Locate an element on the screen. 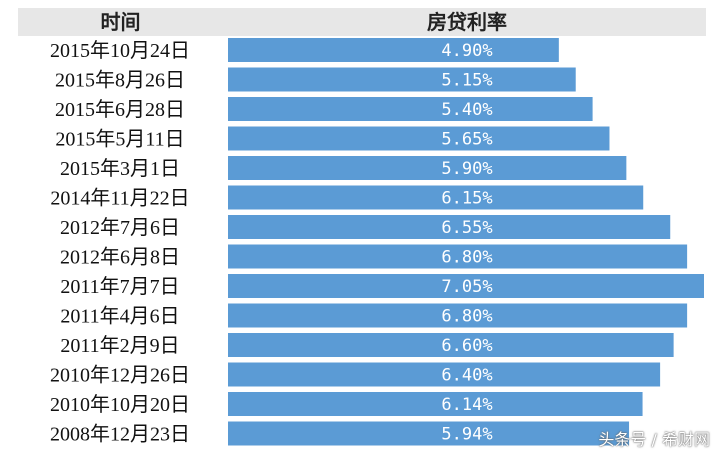  category-label: 2008年12月23日 is located at coordinates (120, 434).